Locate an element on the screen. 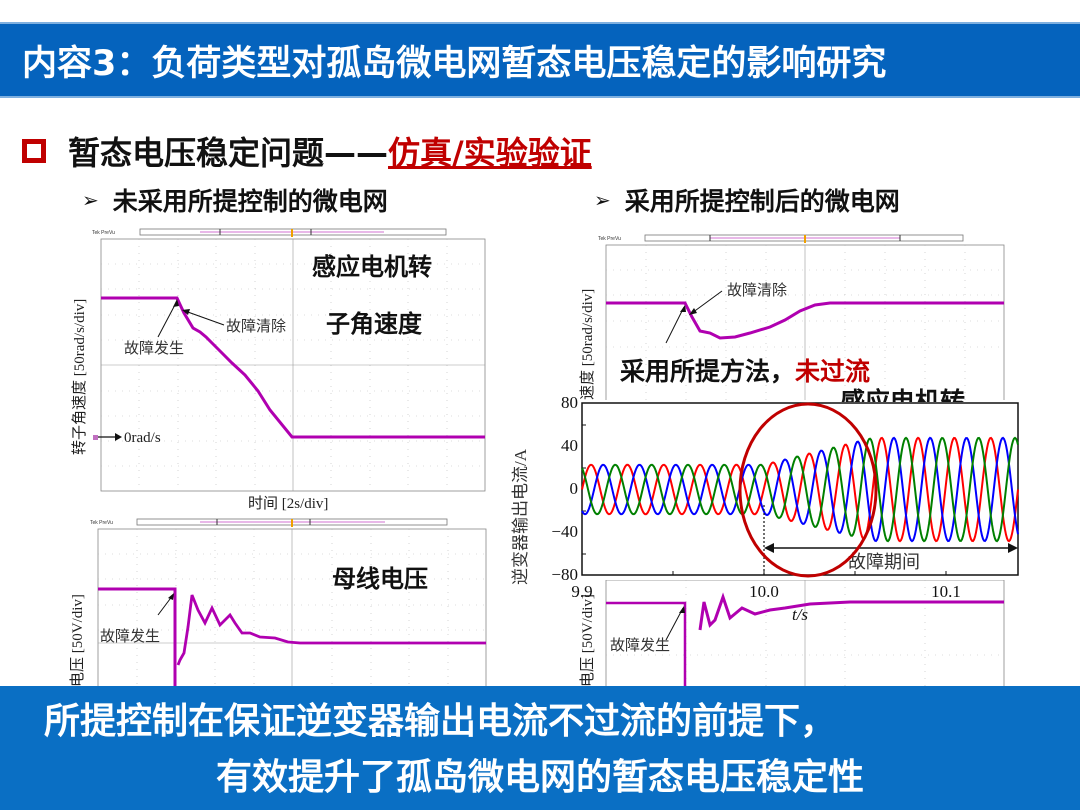  y-tick-neg40: −40 is located at coordinates (564, 531).